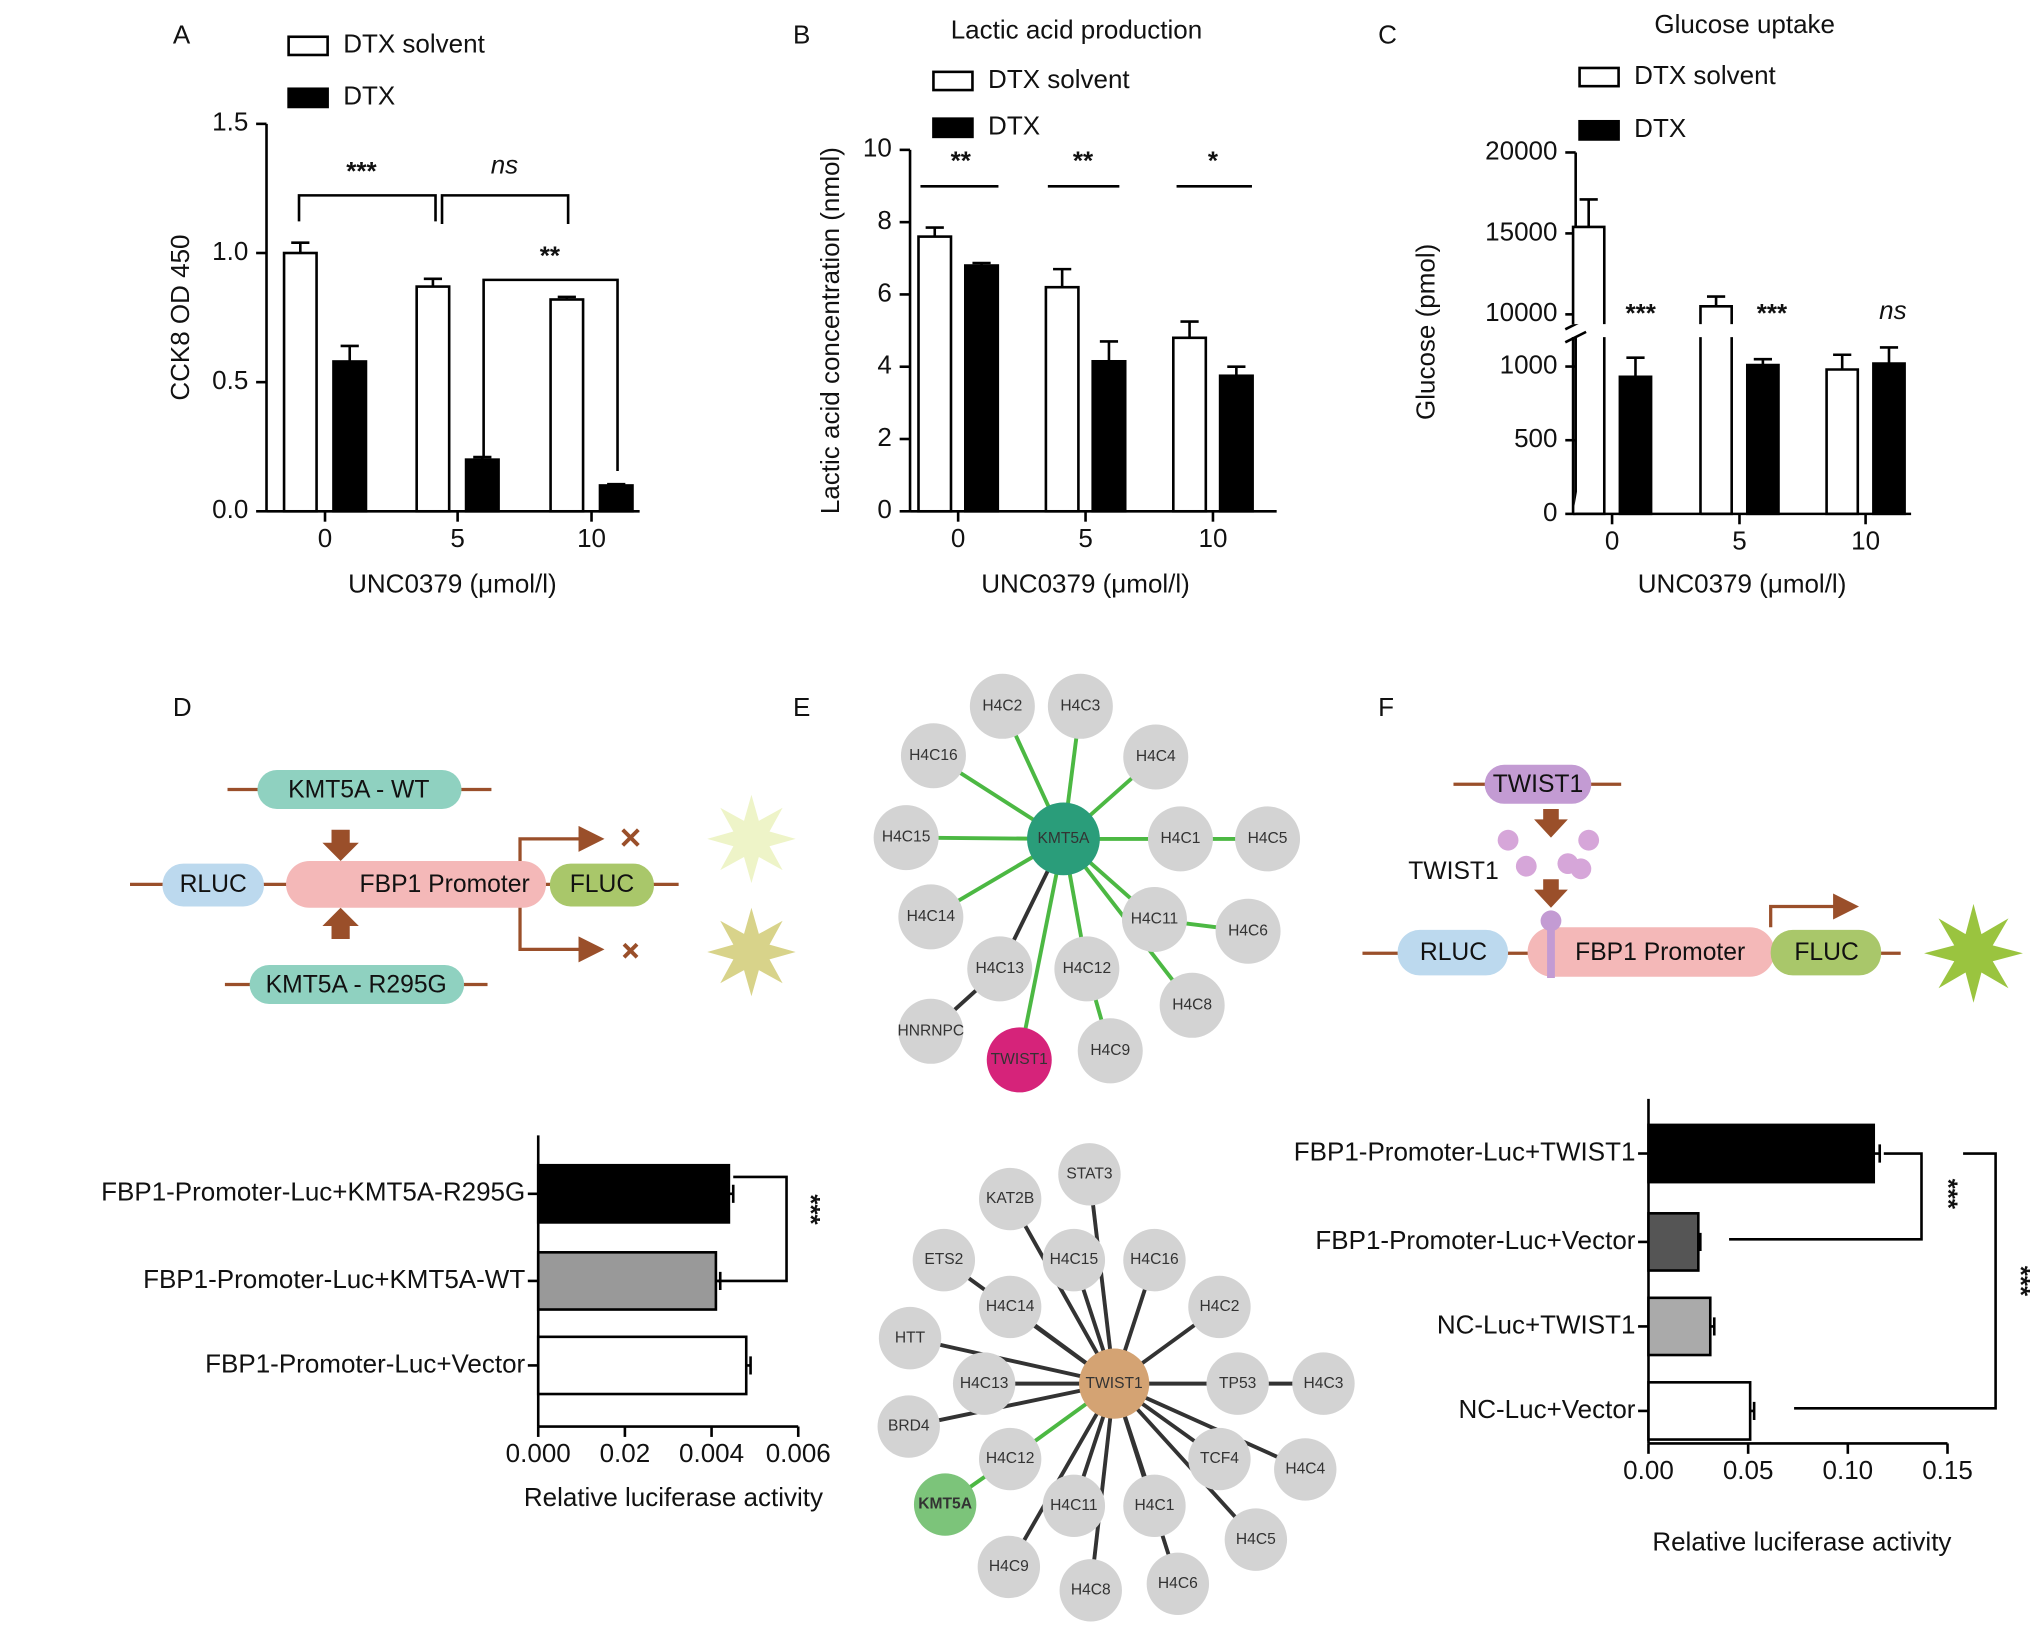  Describe the element at coordinates (1521, 150) in the screenshot. I see `y-tick-label: 20000` at that location.